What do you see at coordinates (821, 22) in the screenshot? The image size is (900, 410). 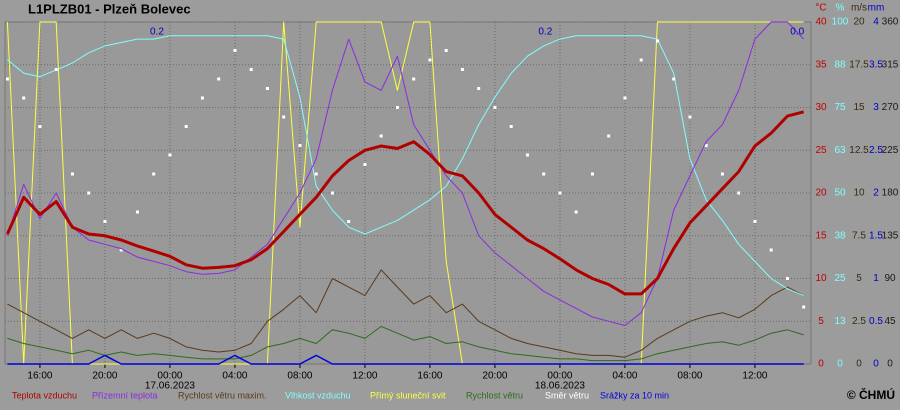 I see `y-tick-label: 40` at bounding box center [821, 22].